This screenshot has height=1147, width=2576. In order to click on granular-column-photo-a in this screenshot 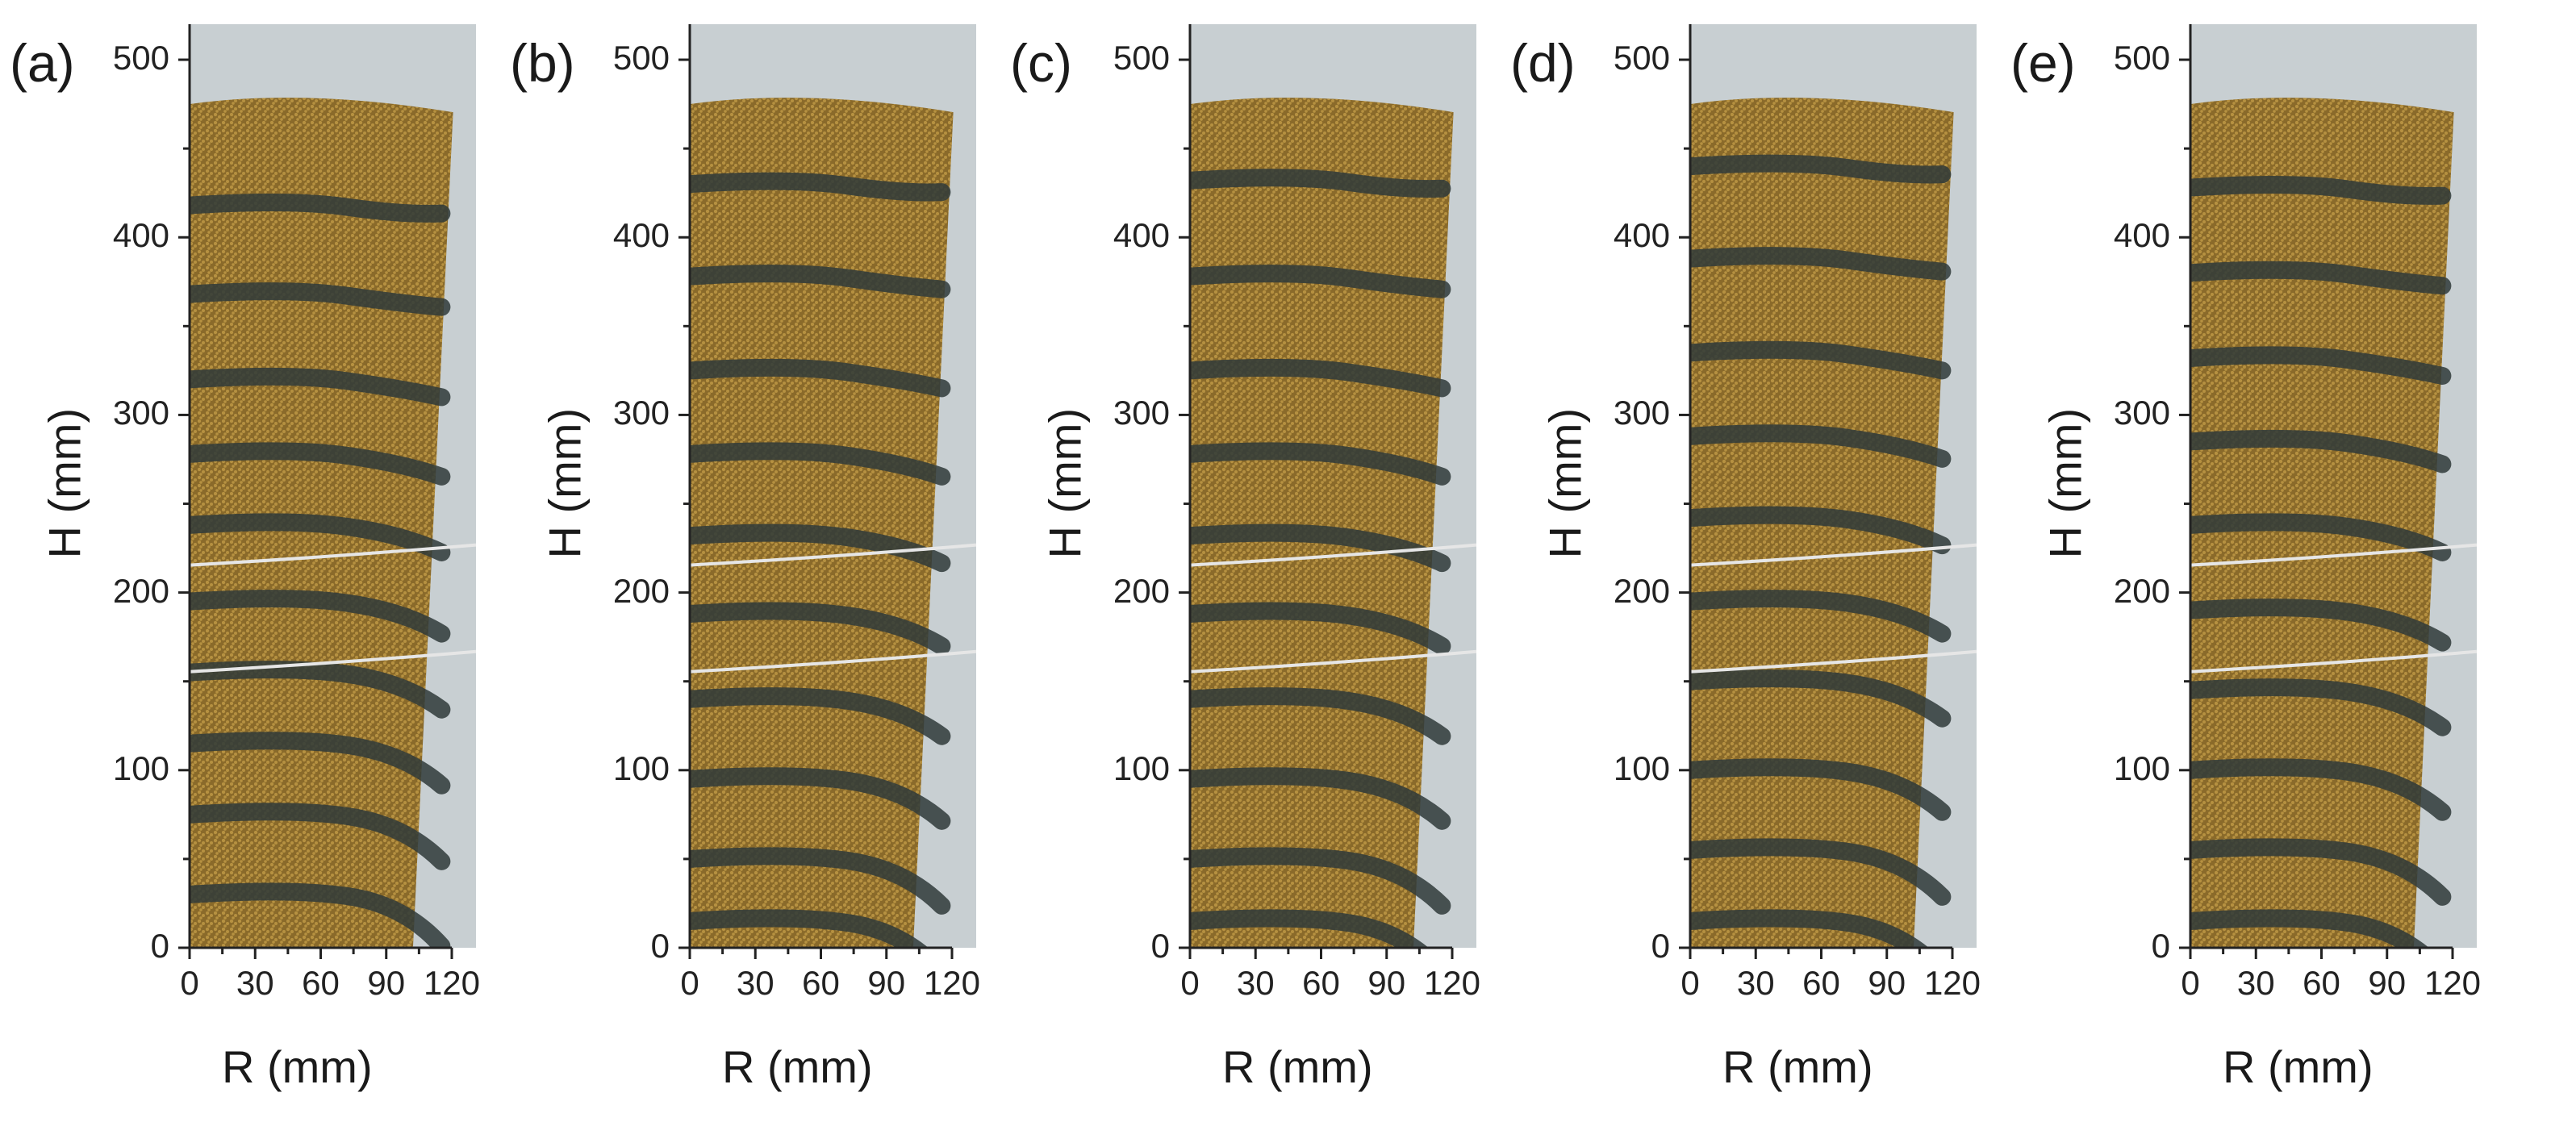, I will do `click(333, 486)`.